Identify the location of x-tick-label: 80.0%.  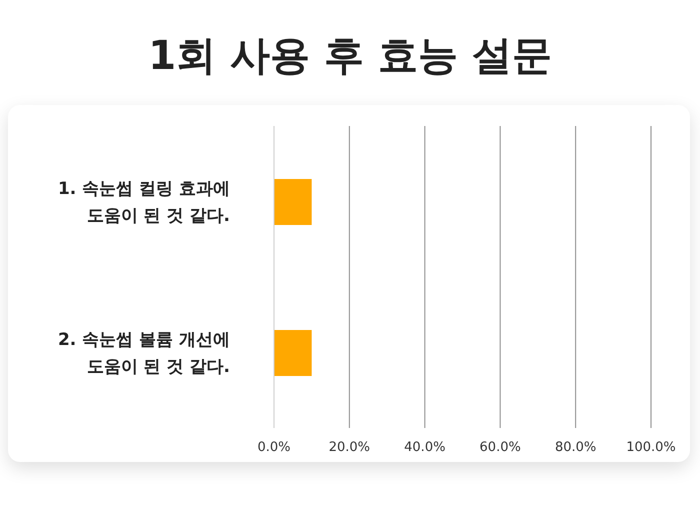
(575, 448).